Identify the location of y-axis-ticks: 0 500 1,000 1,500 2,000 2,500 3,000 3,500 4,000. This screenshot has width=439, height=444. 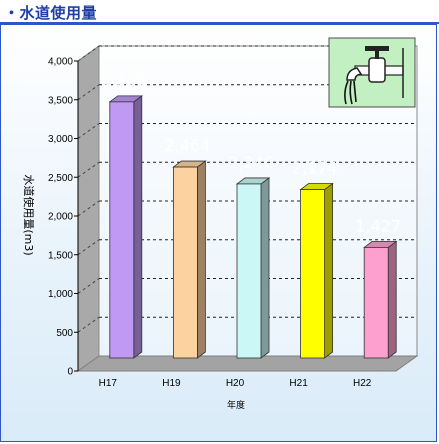
(63, 217).